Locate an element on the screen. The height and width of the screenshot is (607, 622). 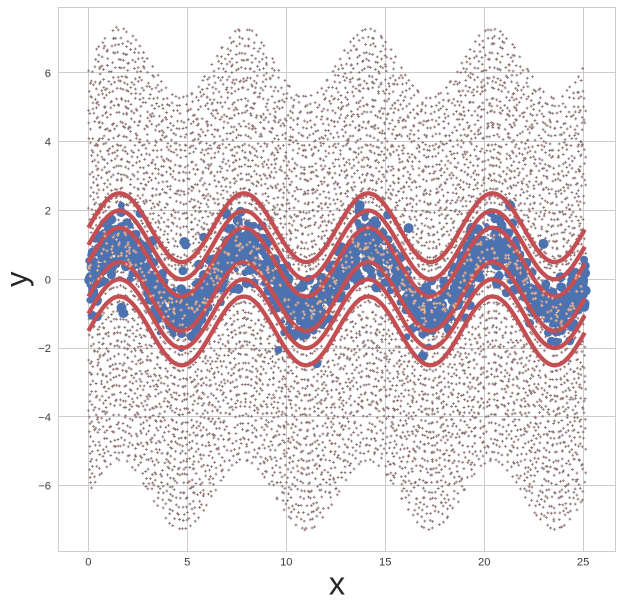
svg-text: 6 is located at coordinates (48, 74).